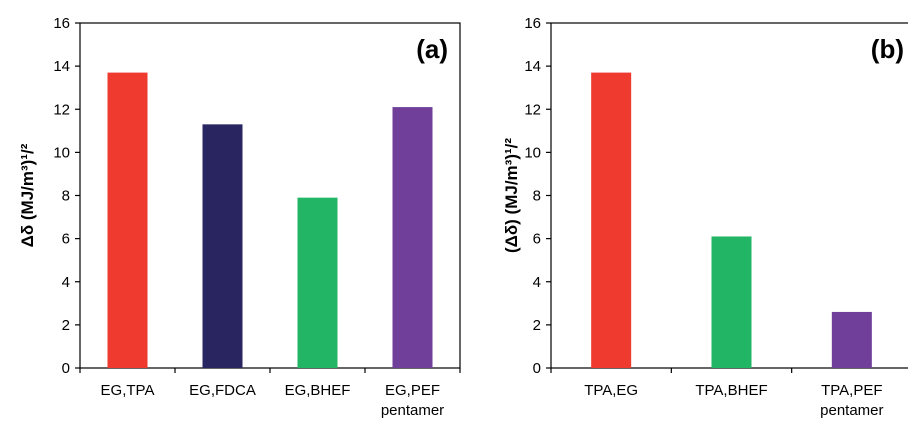 The image size is (908, 428). I want to click on x-category-label: TPA,BHEF, so click(731, 390).